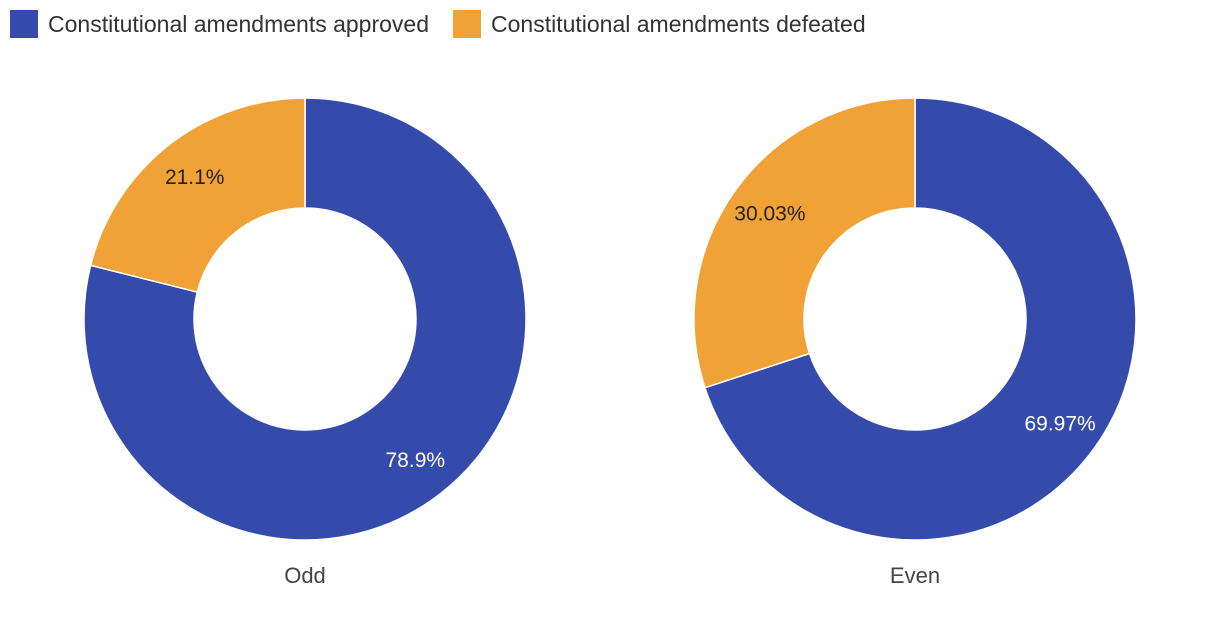  I want to click on legend-label-approved: Constitutional amendments approved, so click(239, 23).